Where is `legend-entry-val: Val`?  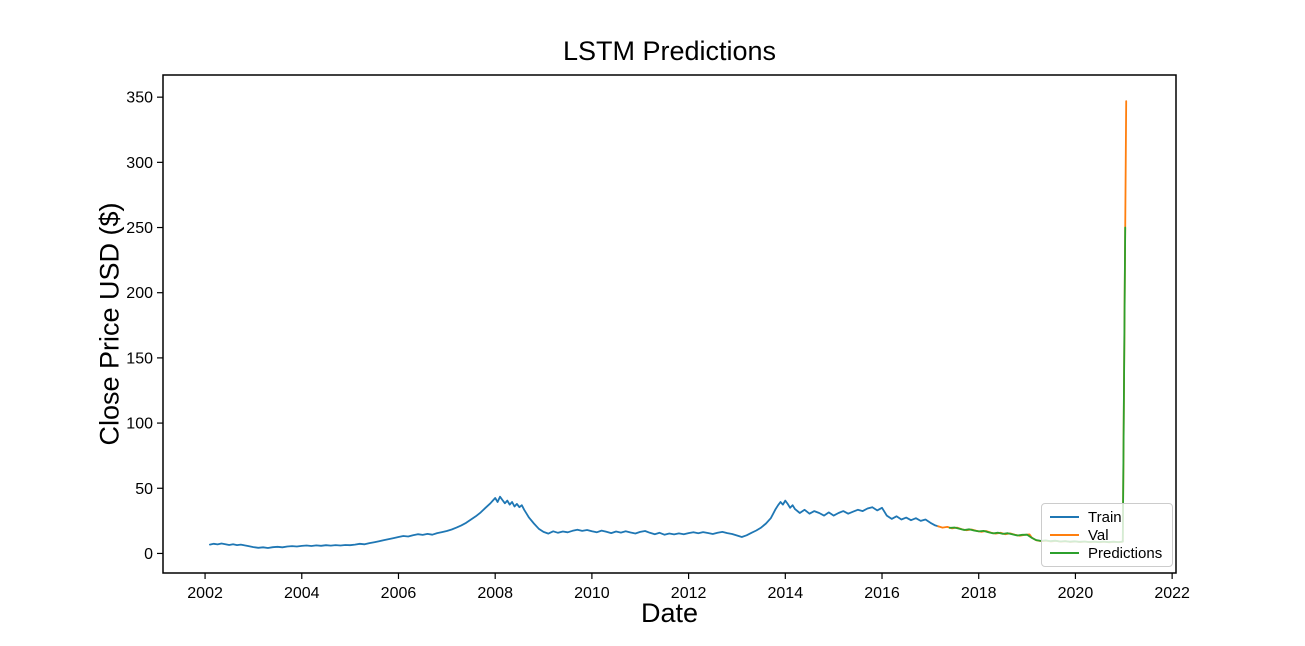
legend-entry-val: Val is located at coordinates (1107, 535).